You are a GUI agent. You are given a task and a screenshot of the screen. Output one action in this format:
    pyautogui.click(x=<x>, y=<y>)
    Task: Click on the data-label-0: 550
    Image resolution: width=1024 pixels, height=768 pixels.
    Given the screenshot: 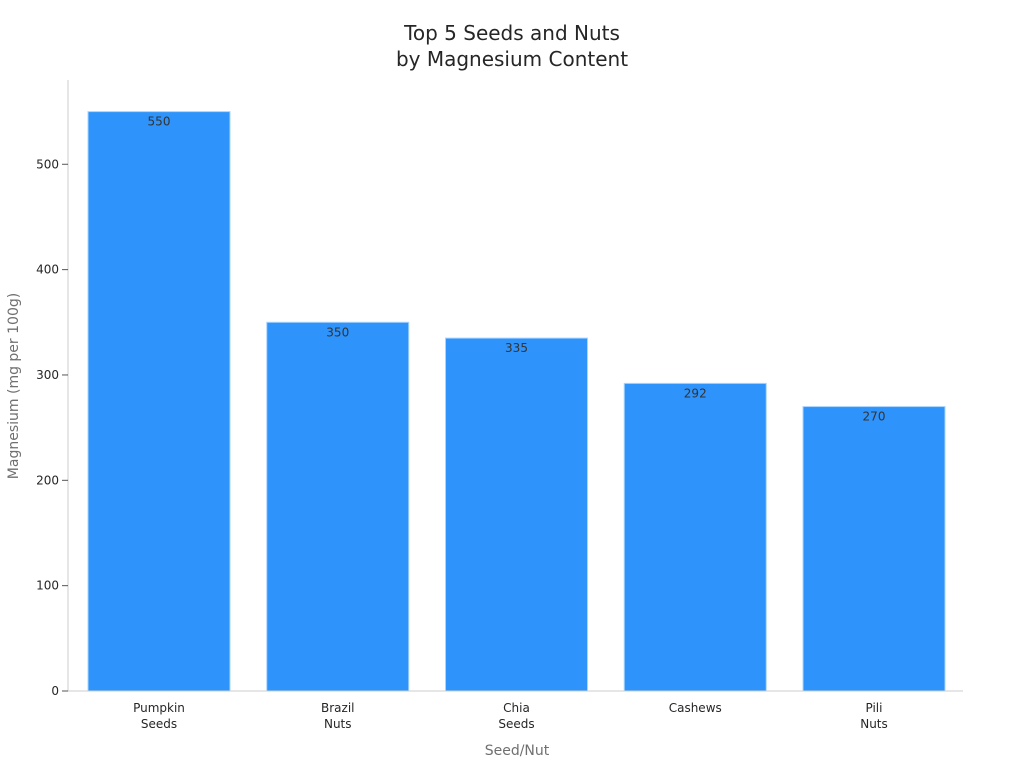 What is the action you would take?
    pyautogui.click(x=159, y=122)
    